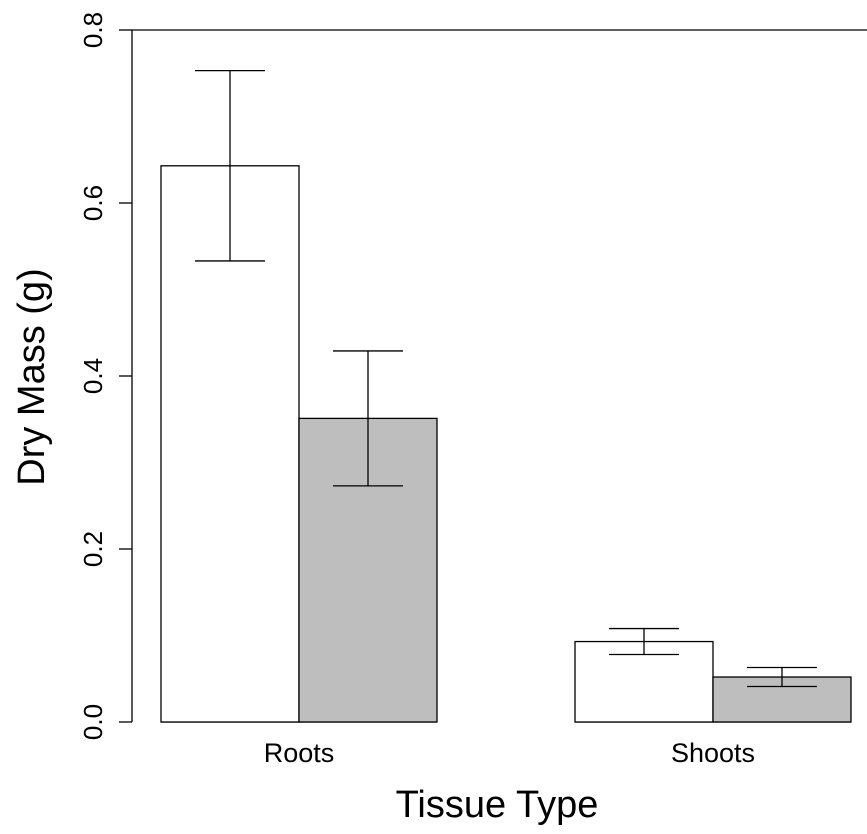  What do you see at coordinates (93, 203) in the screenshot?
I see `y-tick-label: 0.6` at bounding box center [93, 203].